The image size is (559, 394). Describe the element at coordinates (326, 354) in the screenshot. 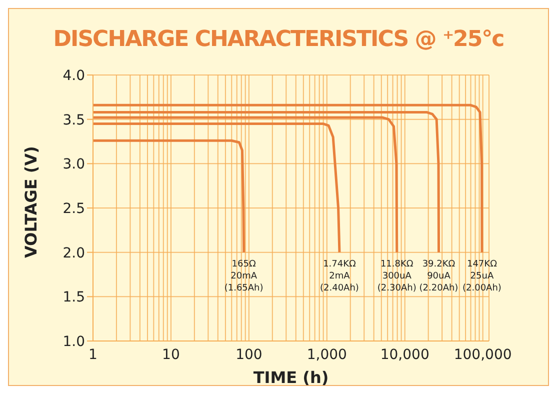

I see `x-tick-label: 1,000` at that location.